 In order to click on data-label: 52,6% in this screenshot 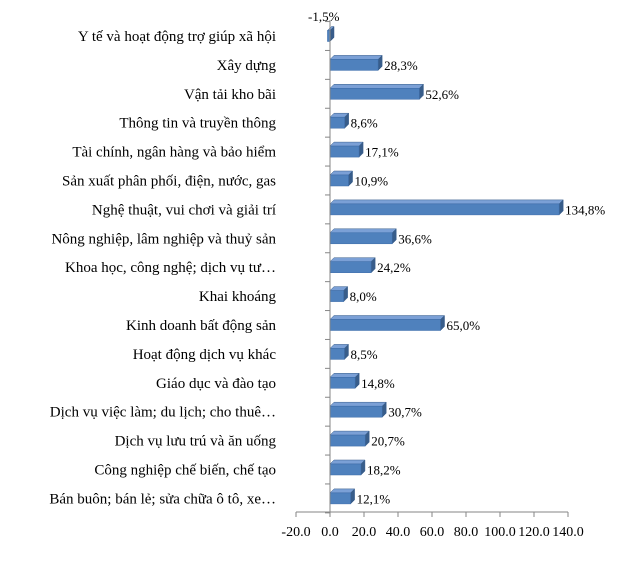, I will do `click(442, 94)`.